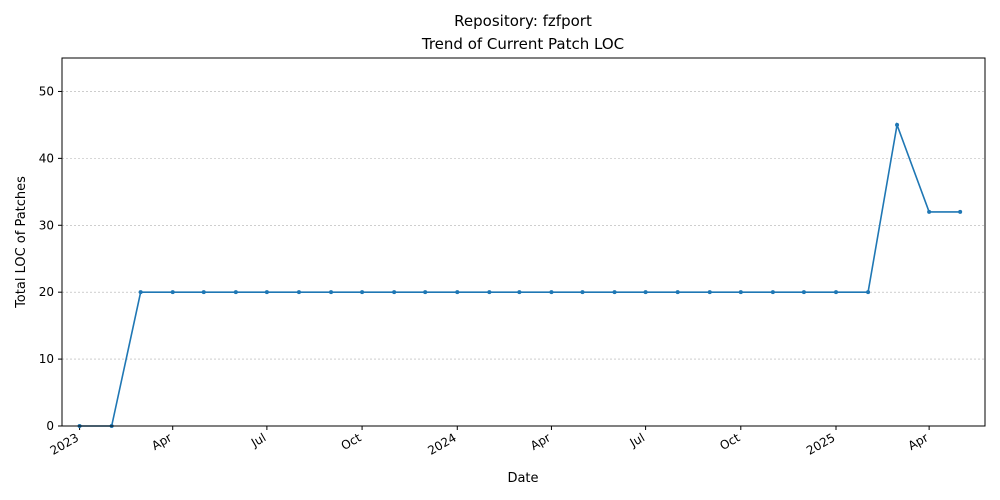 The height and width of the screenshot is (500, 1000). Describe the element at coordinates (441, 443) in the screenshot. I see `x-tick-label: 2024` at that location.